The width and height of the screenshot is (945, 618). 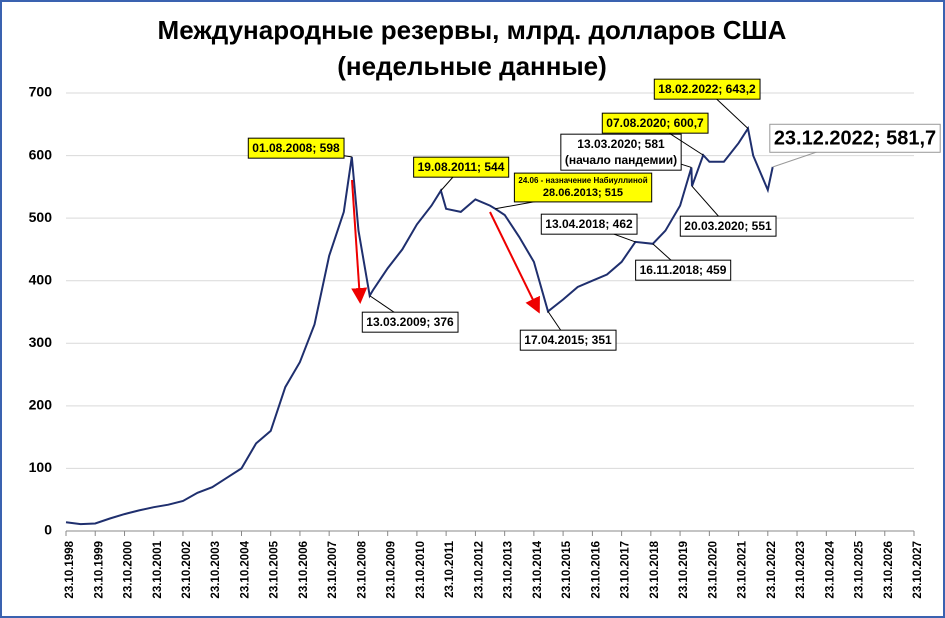 What do you see at coordinates (129, 570) in the screenshot?
I see `x-tick-label: 23.10.2000` at bounding box center [129, 570].